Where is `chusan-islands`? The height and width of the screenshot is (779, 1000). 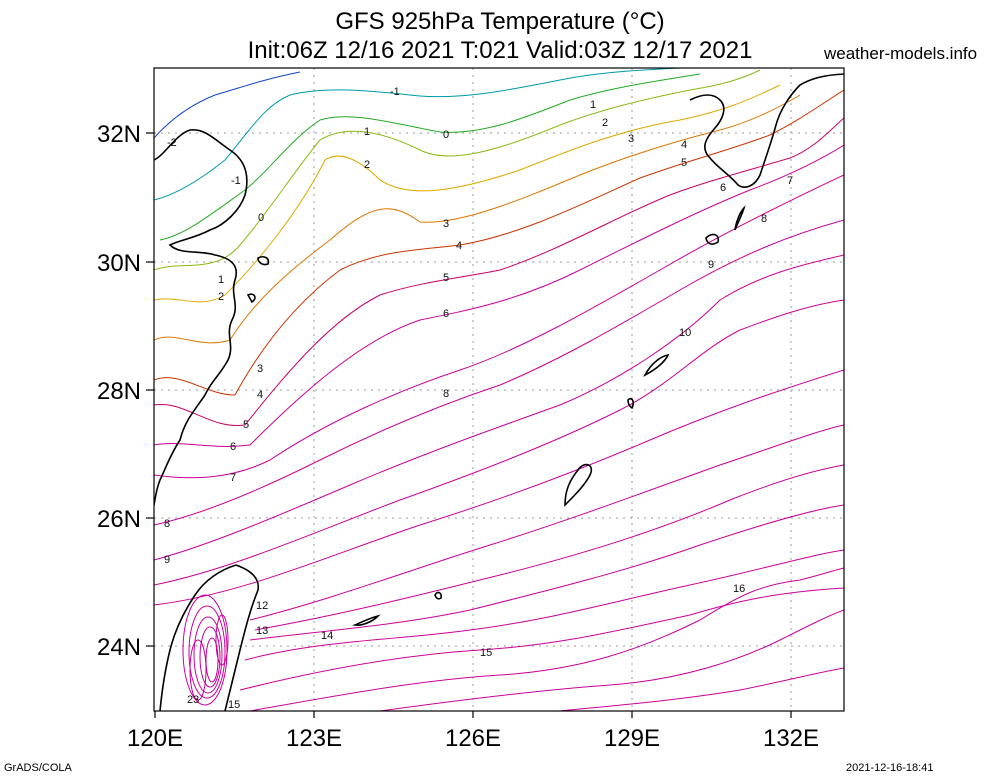
chusan-islands is located at coordinates (258, 280).